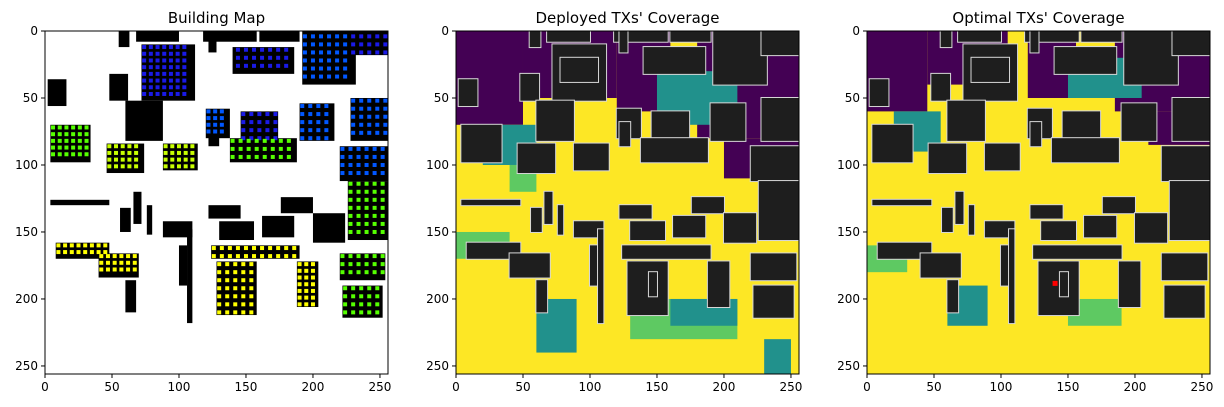 Image resolution: width=1224 pixels, height=407 pixels. Describe the element at coordinates (111, 387) in the screenshot. I see `x-tick-label: 50` at that location.